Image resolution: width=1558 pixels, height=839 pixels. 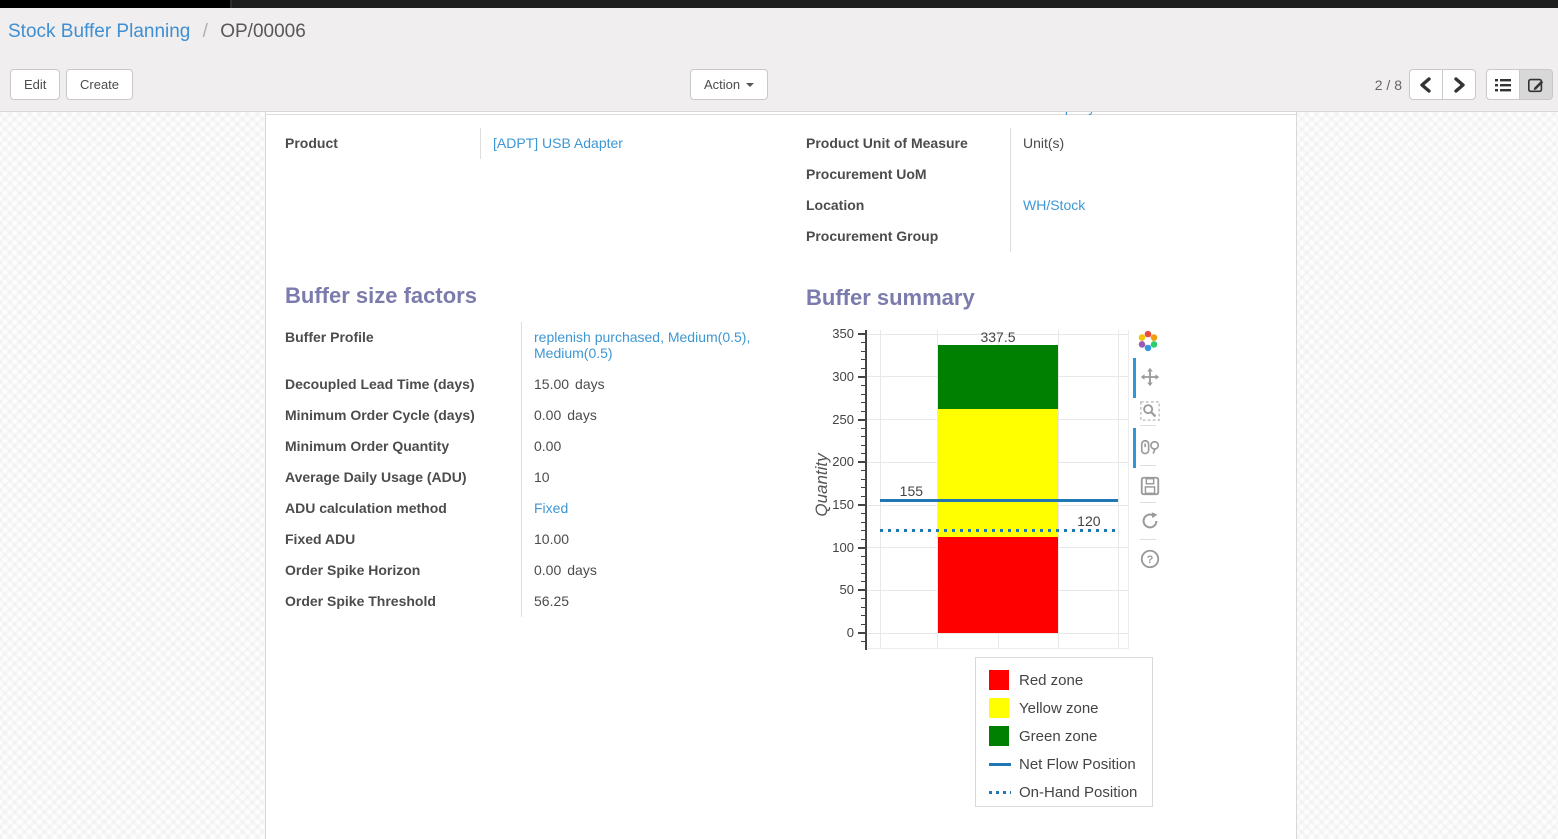 What do you see at coordinates (997, 633) in the screenshot?
I see `y-gridline` at bounding box center [997, 633].